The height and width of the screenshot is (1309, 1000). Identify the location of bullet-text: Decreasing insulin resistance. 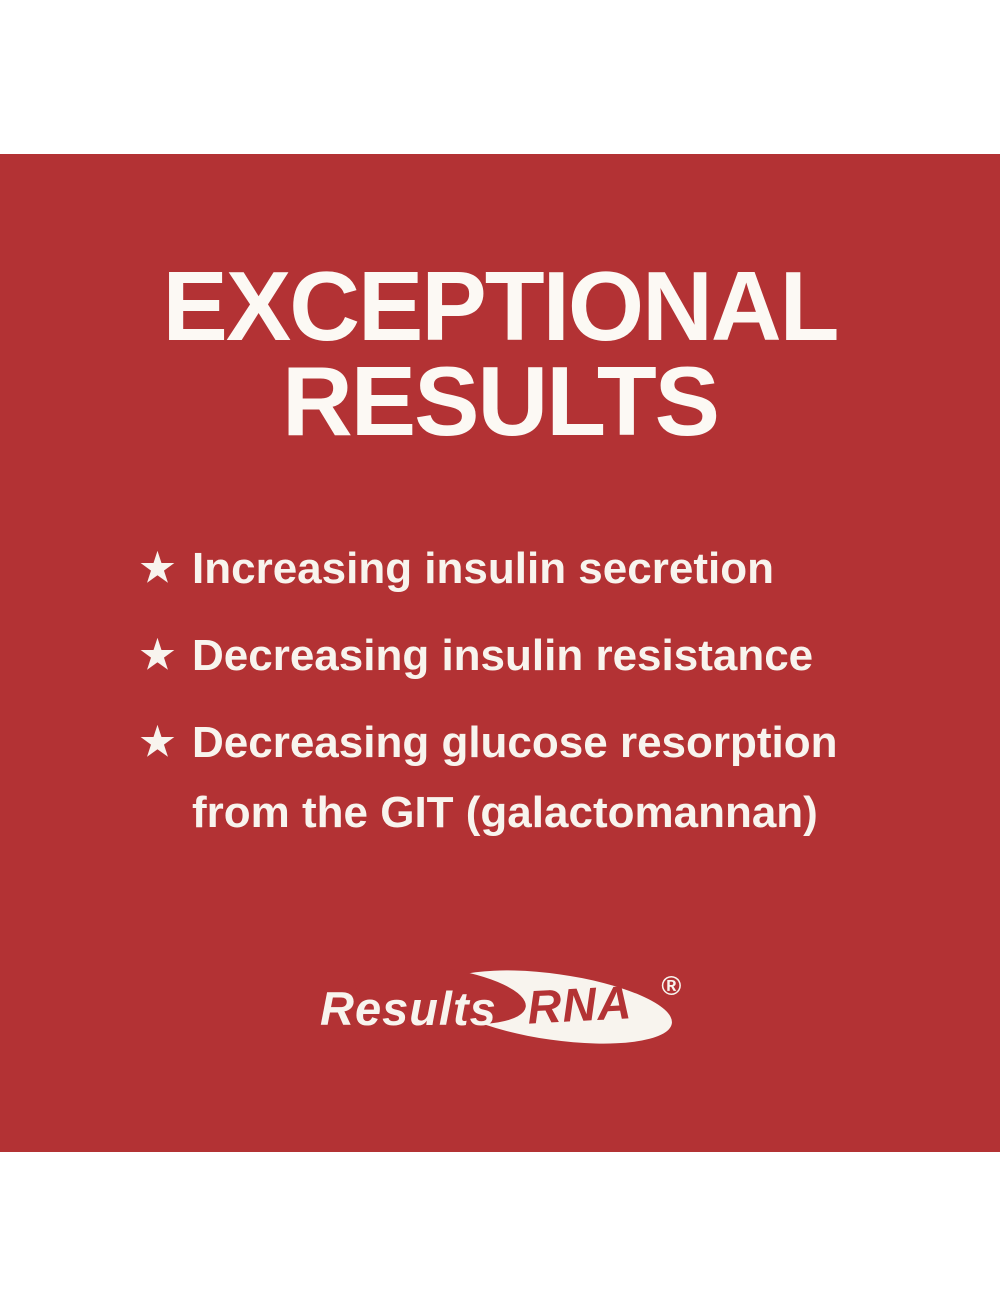
(503, 655).